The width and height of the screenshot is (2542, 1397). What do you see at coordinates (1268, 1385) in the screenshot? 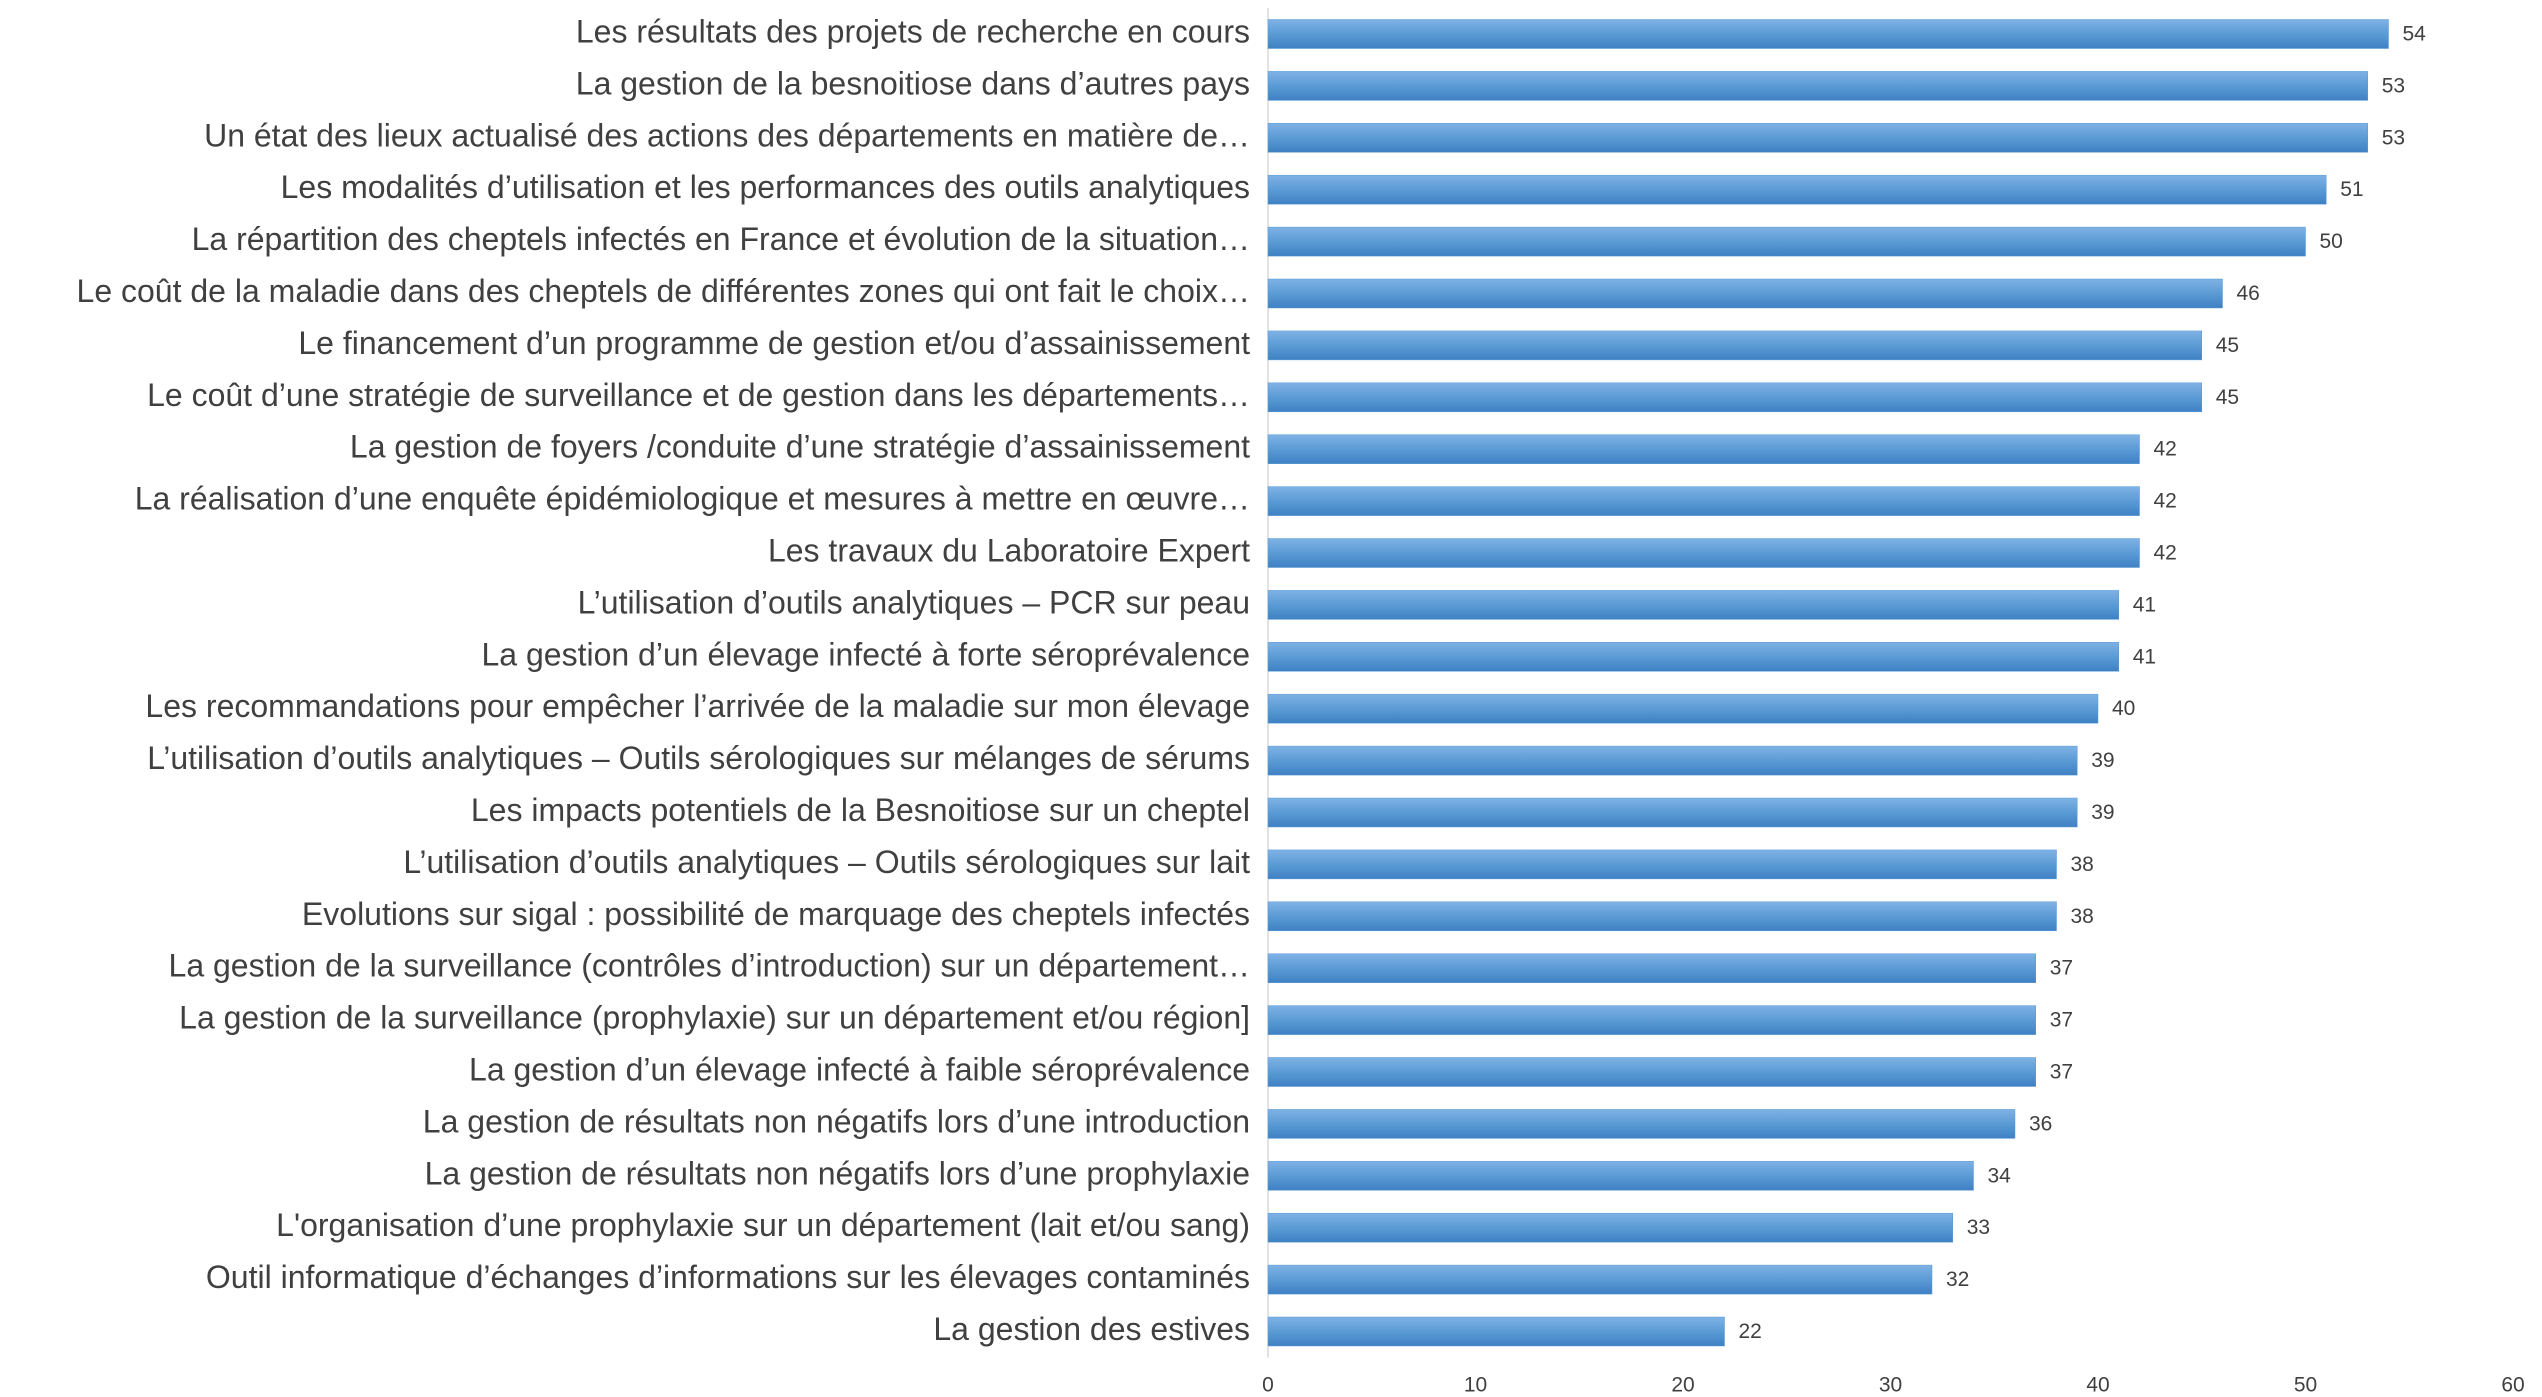
I see `x-tick-label: 0` at bounding box center [1268, 1385].